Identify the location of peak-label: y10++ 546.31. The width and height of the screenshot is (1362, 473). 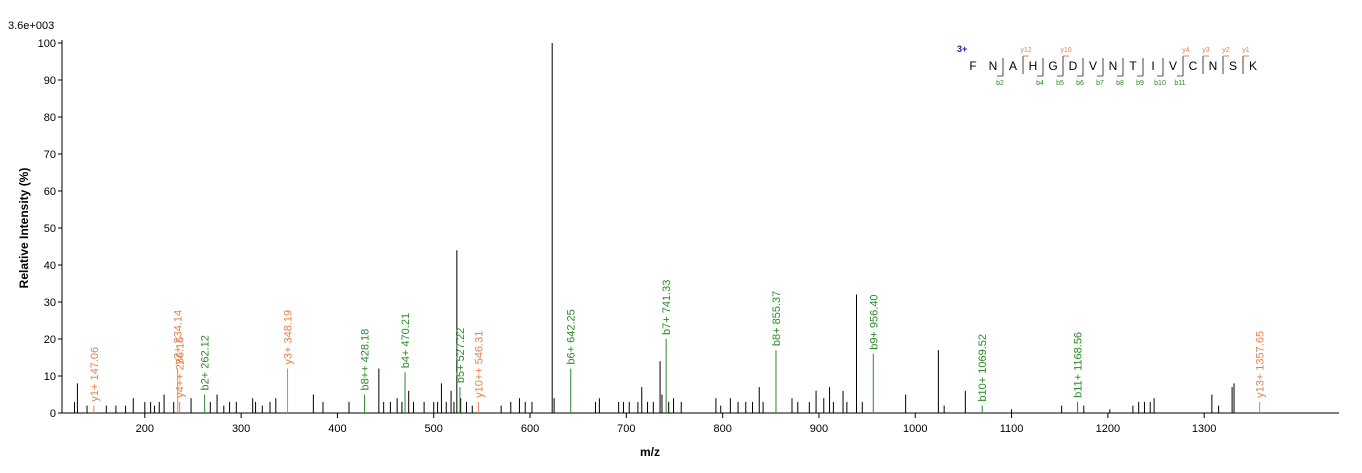
(479, 364).